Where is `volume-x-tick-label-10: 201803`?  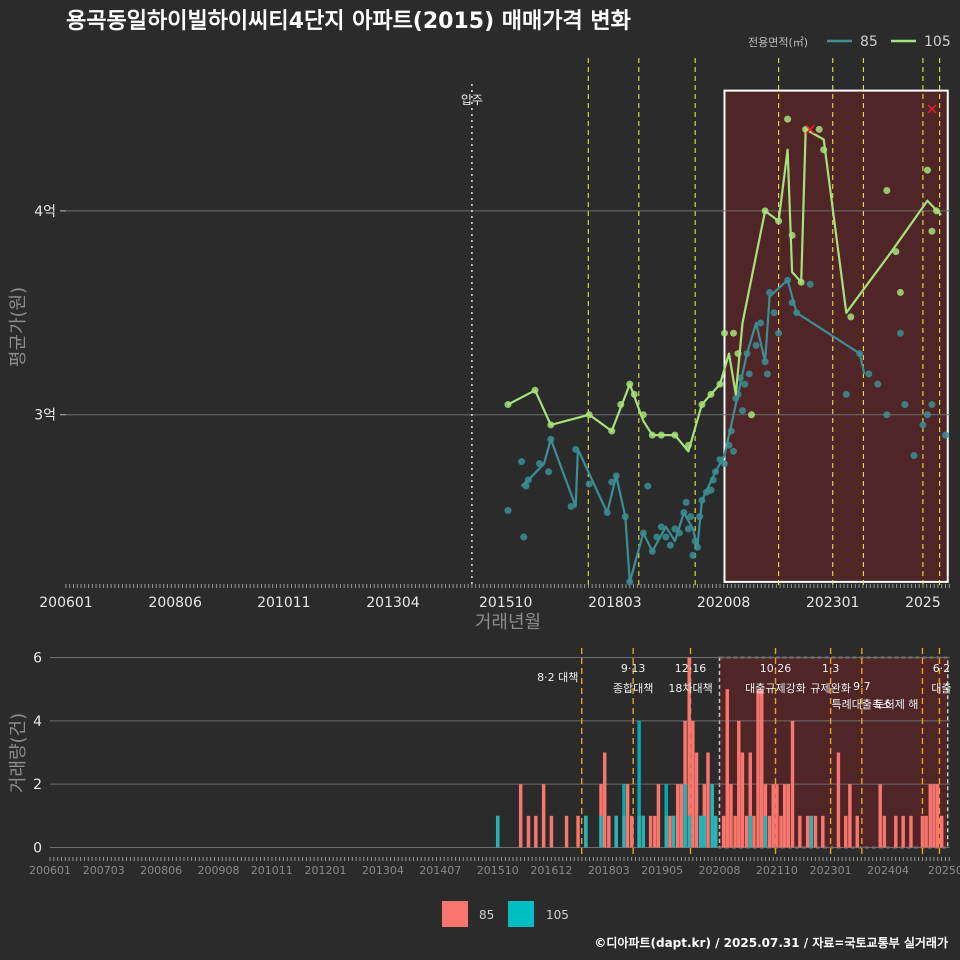
volume-x-tick-label-10: 201803 is located at coordinates (609, 870).